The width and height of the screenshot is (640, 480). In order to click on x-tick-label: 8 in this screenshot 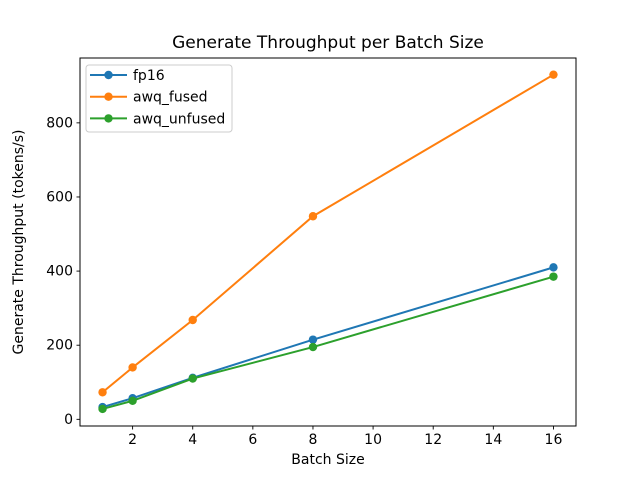, I will do `click(313, 440)`.